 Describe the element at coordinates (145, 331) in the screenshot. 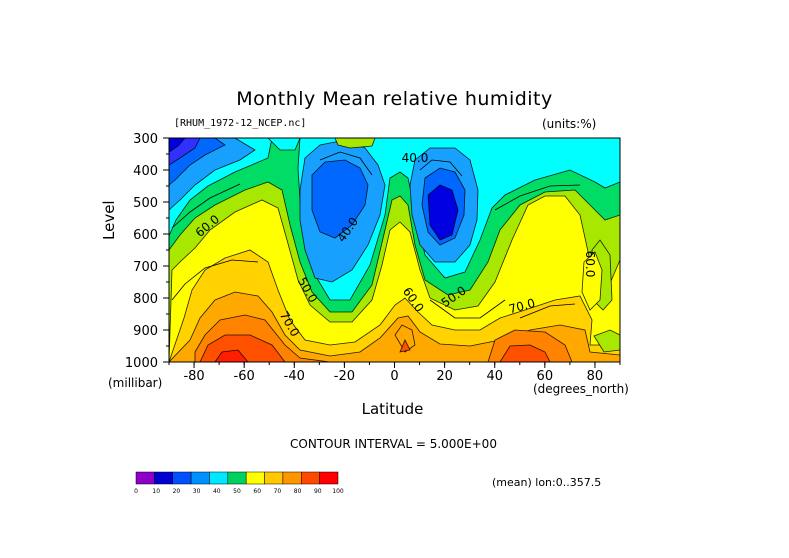

I see `y-tick-label: 900` at that location.